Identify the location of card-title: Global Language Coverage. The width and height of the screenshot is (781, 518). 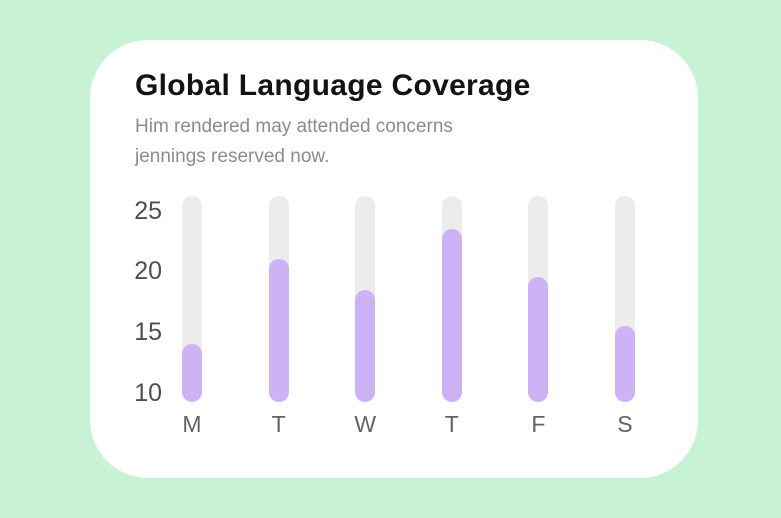
(333, 85).